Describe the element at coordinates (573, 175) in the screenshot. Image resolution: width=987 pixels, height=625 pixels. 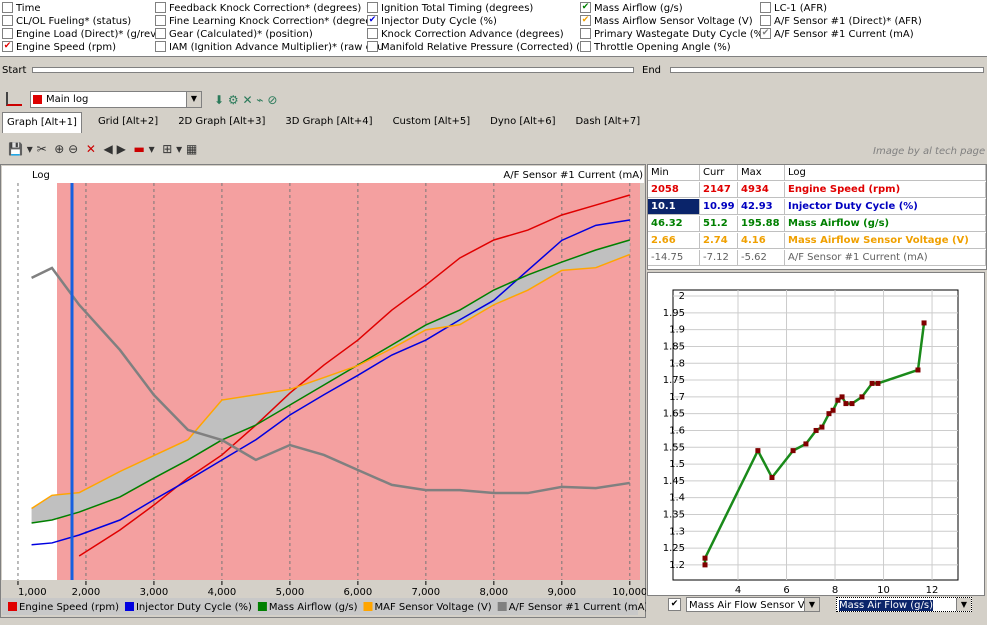
I see `graph-title: A/F Sensor #1 Current (mA)` at that location.